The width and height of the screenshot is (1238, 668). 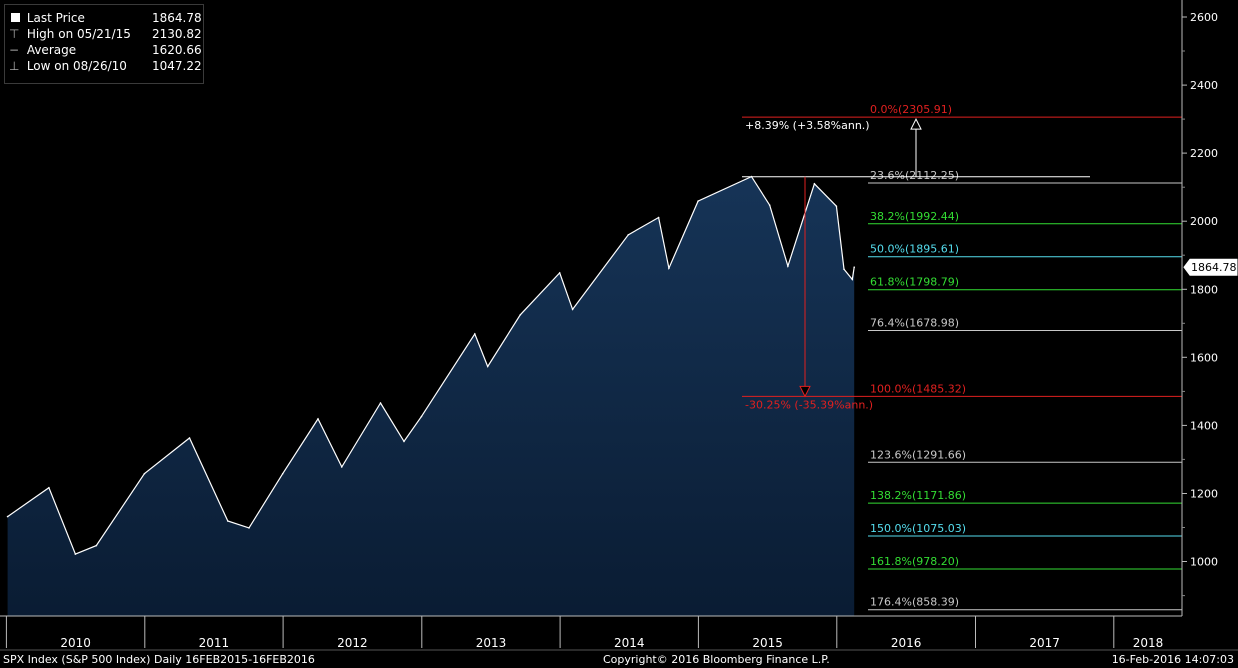 What do you see at coordinates (177, 18) in the screenshot?
I see `legend-value: 1864.78` at bounding box center [177, 18].